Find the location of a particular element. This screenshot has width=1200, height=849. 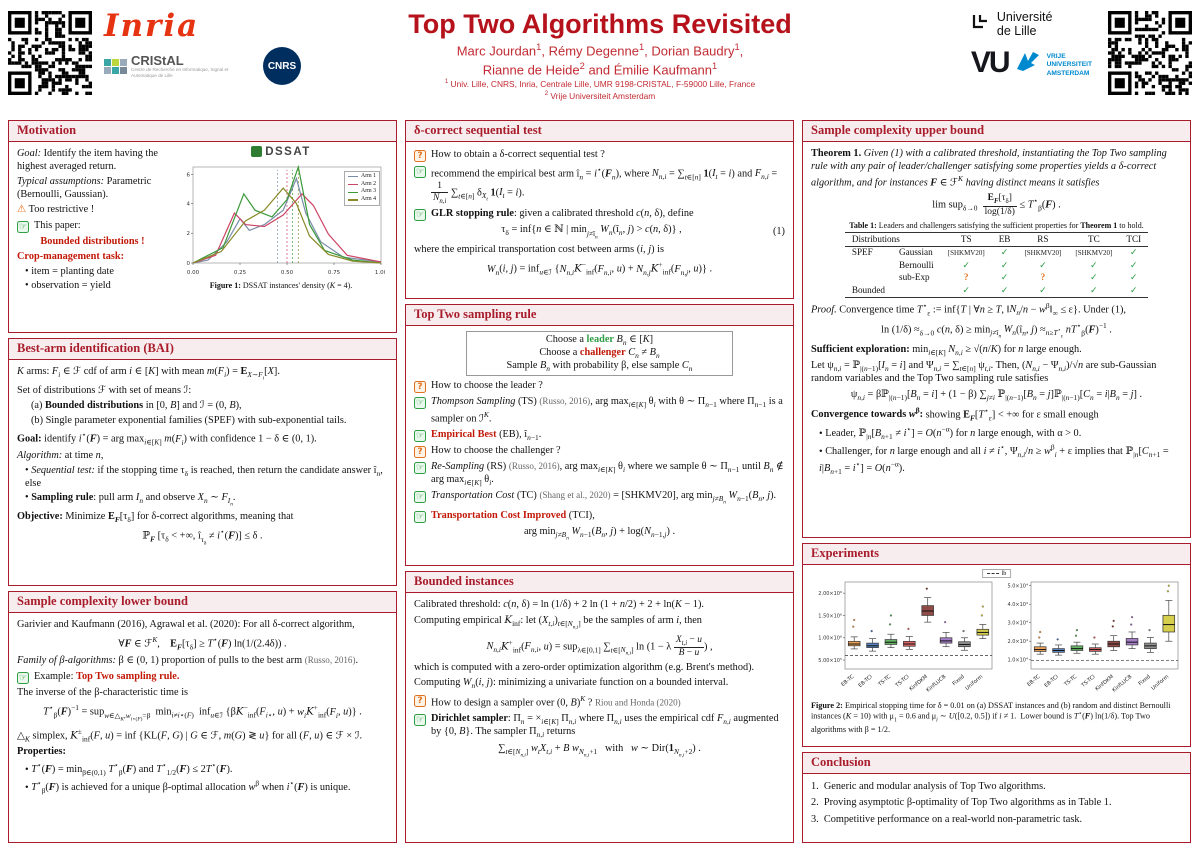

svg-text: EB-TC is located at coordinates (847, 680).